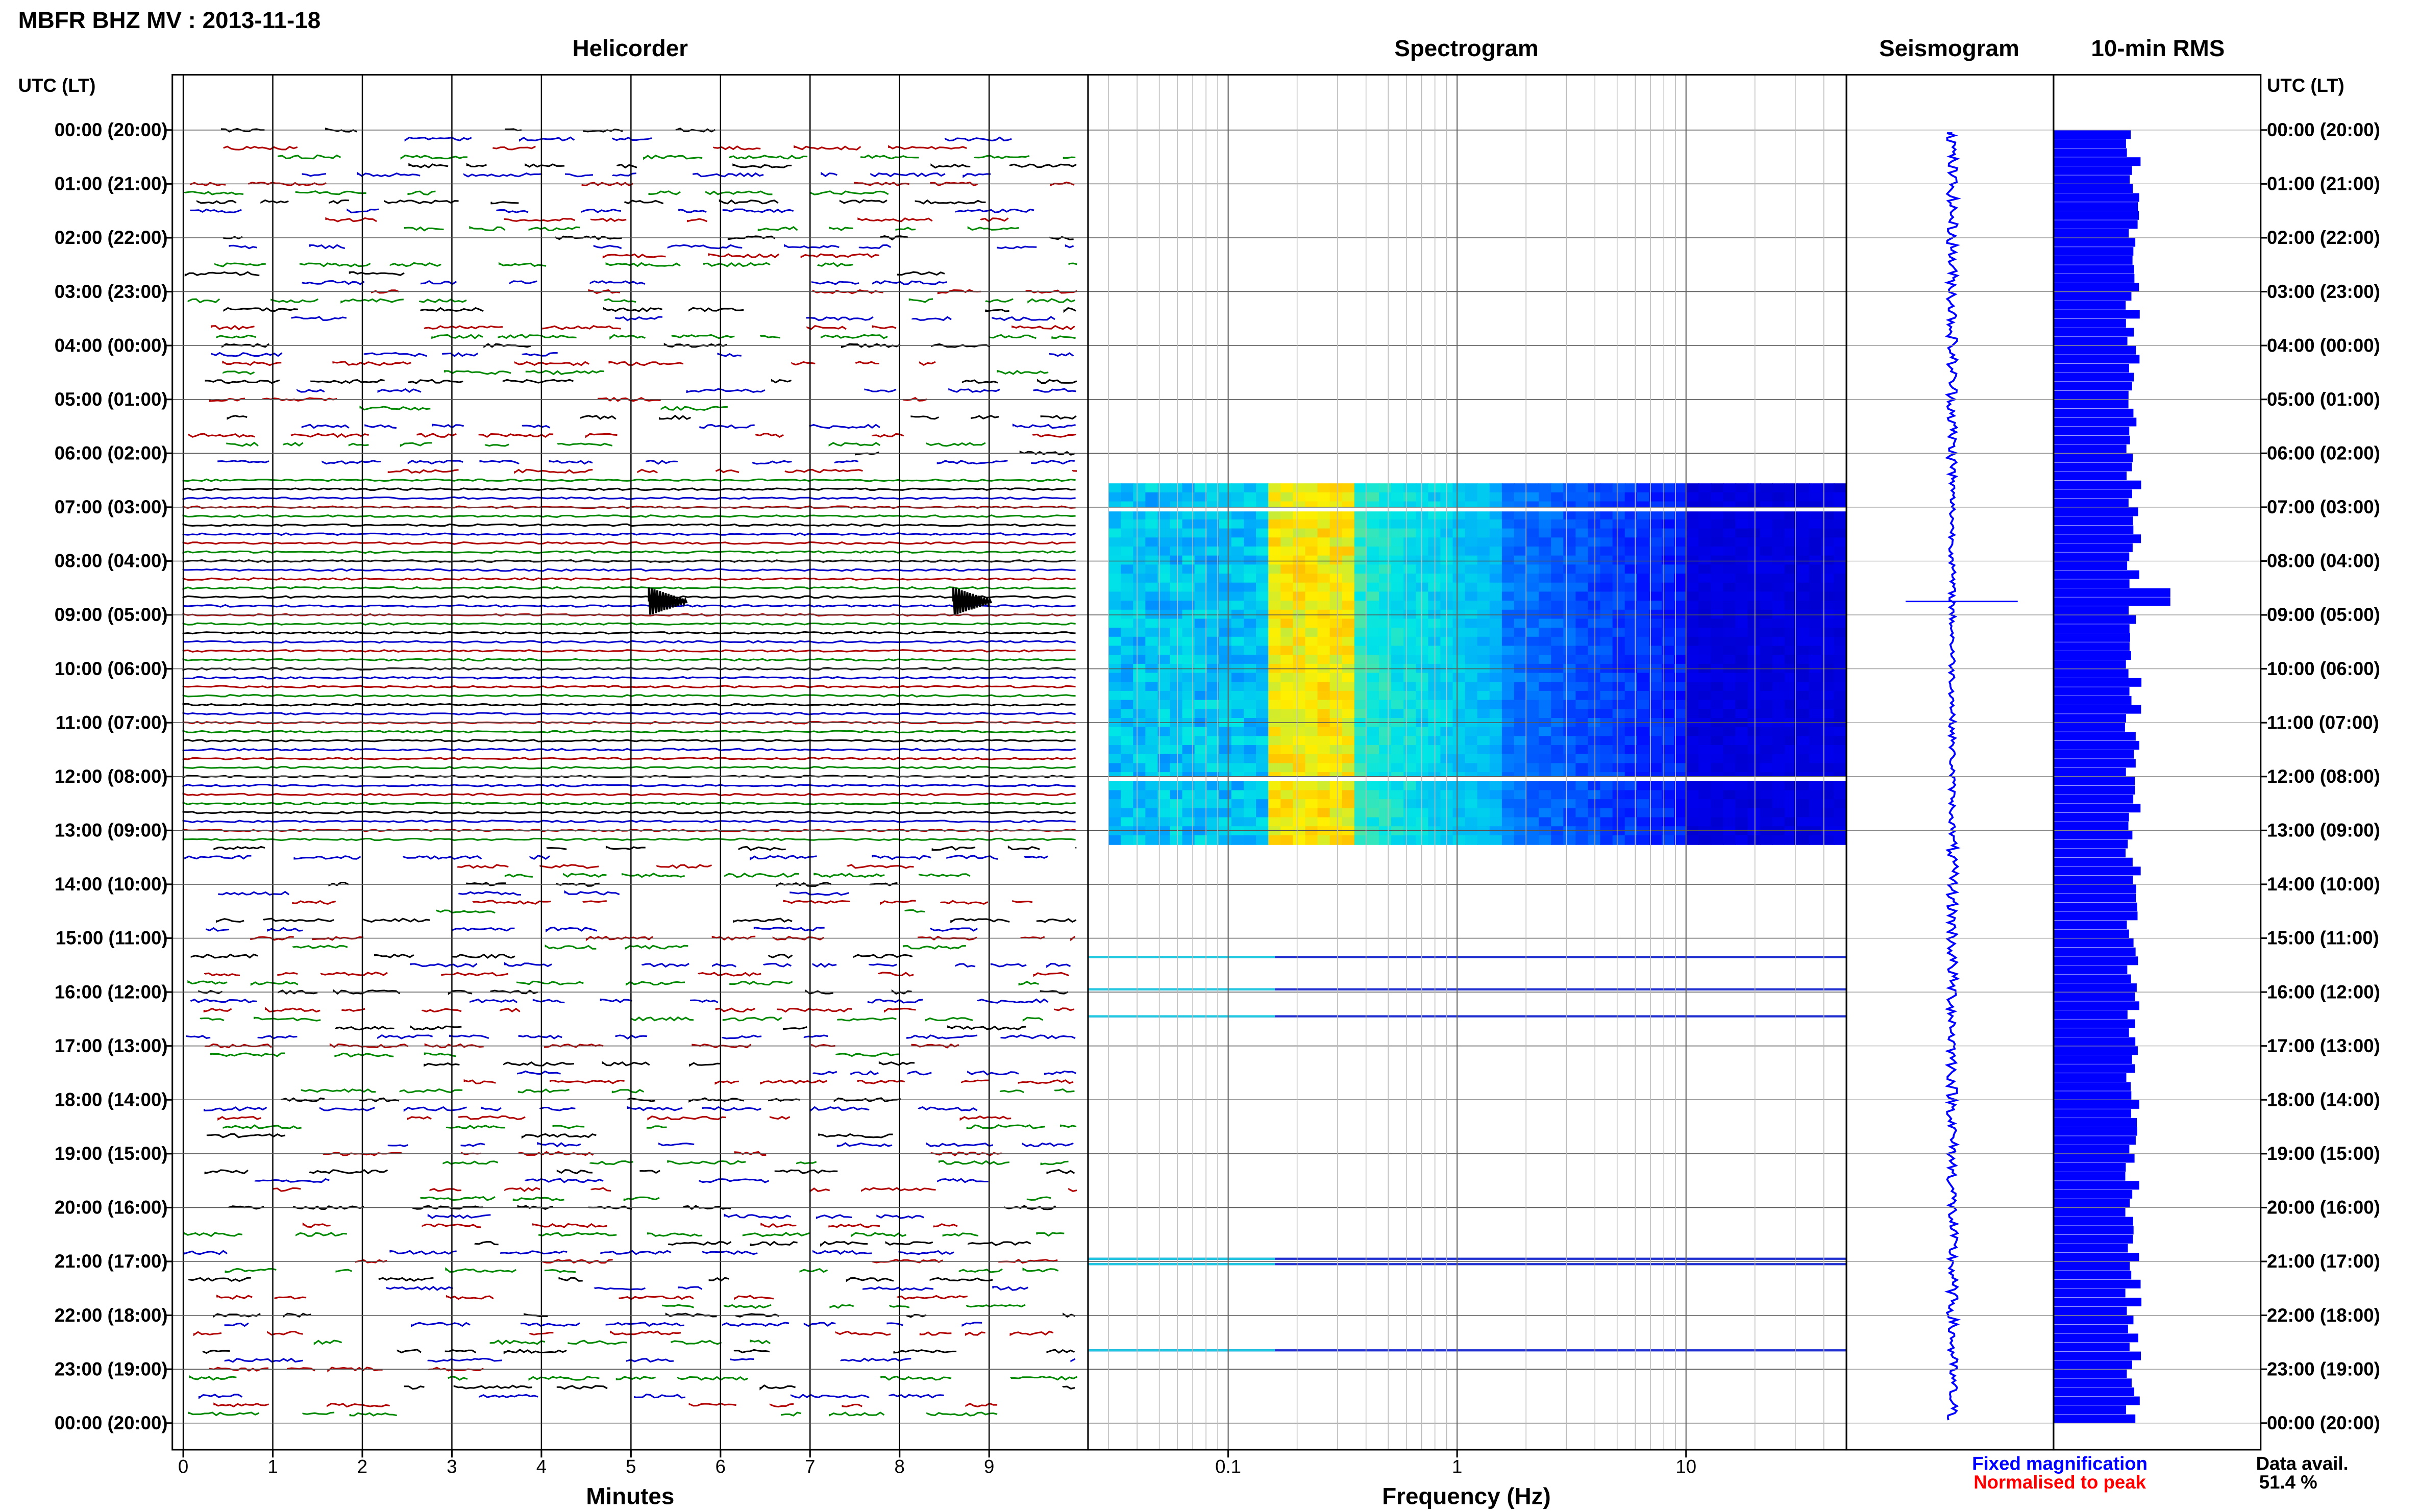  I want to click on time-tick-label: 19:00 (15:00), so click(111, 1153).